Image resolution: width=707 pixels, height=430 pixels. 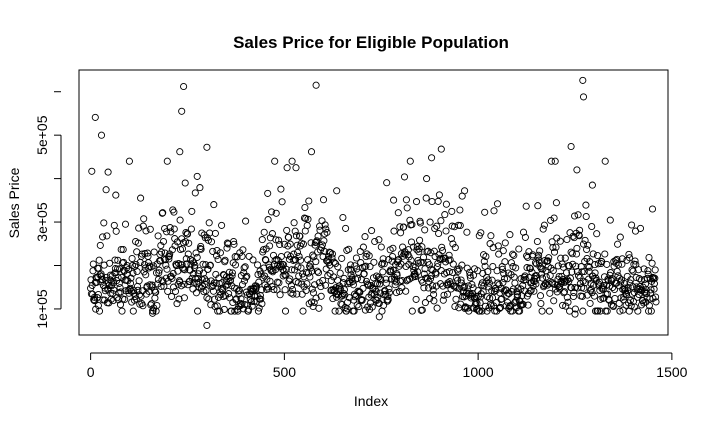 I want to click on y-tick-label: 3e+05, so click(x=42, y=222).